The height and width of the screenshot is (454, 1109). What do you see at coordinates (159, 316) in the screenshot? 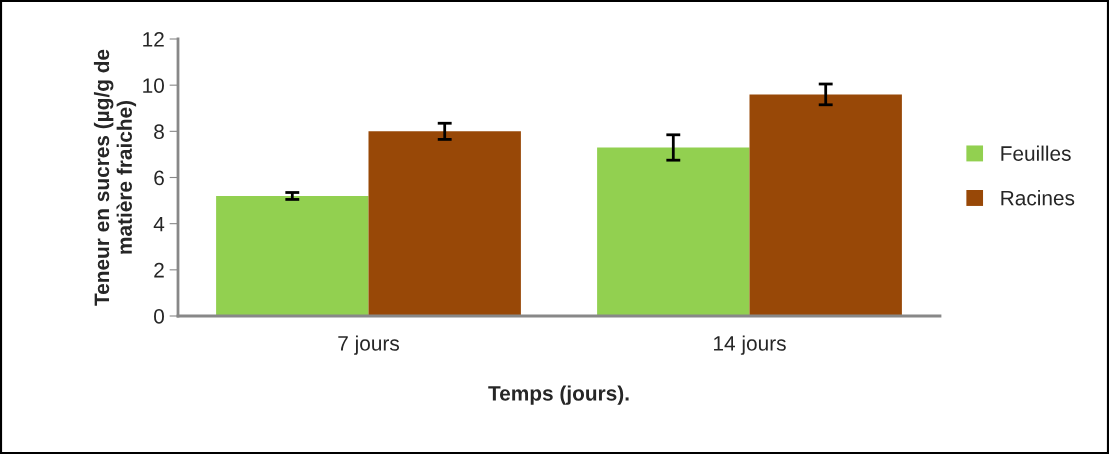
I see `y-tick-label: 0` at bounding box center [159, 316].